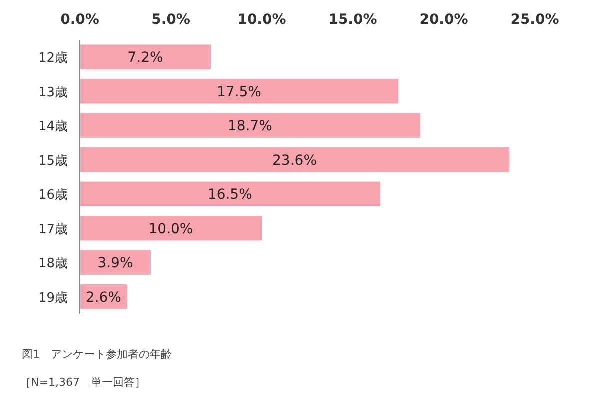 This screenshot has width=590, height=409. Describe the element at coordinates (97, 354) in the screenshot. I see `caption: 図1 アンケート参加者の年齢` at that location.